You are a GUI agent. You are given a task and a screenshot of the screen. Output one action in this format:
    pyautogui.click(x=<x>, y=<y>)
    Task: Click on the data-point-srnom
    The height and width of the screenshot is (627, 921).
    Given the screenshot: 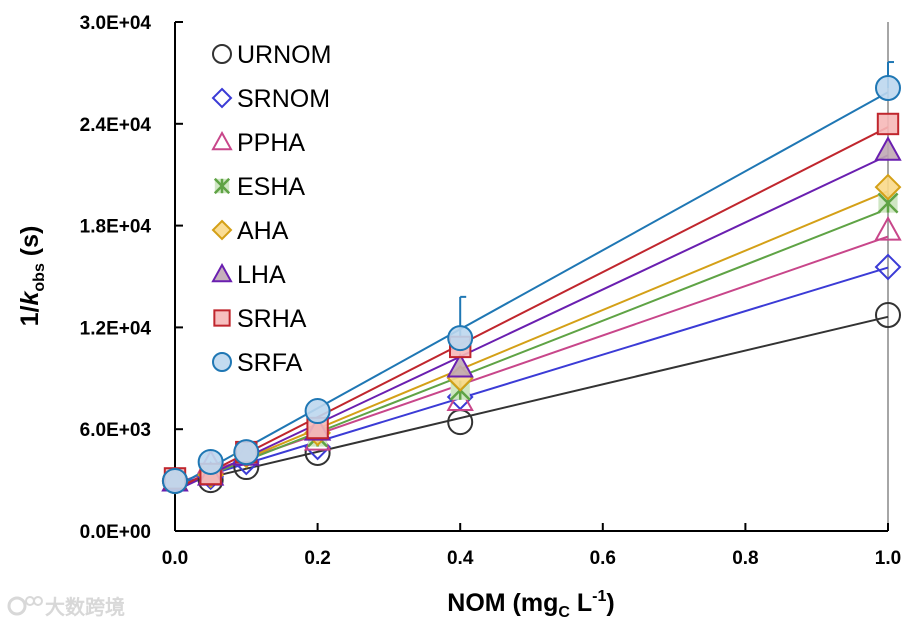 What is the action you would take?
    pyautogui.click(x=888, y=267)
    